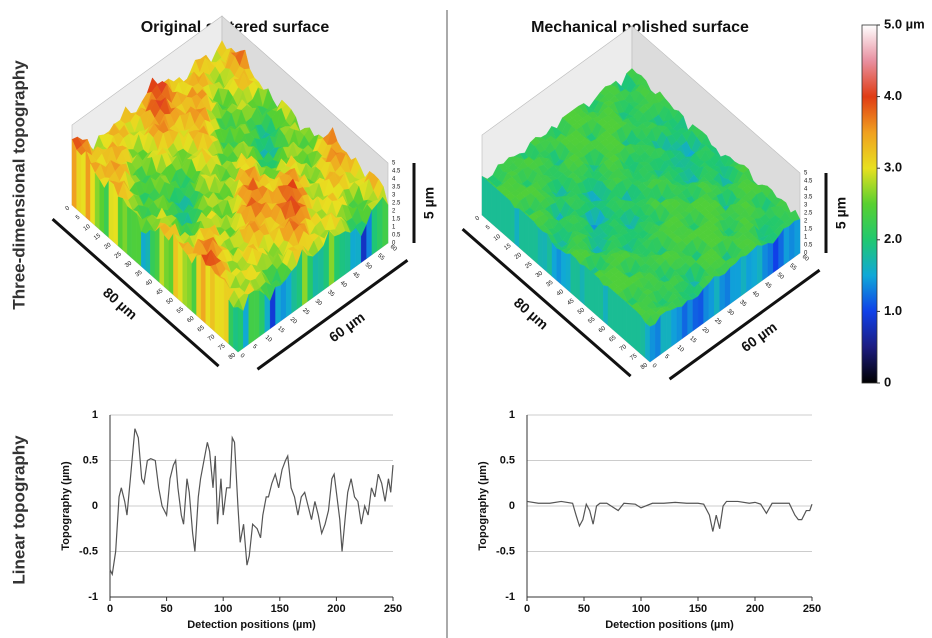 The width and height of the screenshot is (932, 638). What do you see at coordinates (806, 222) in the screenshot?
I see `tick-label-3d: 2` at bounding box center [806, 222].